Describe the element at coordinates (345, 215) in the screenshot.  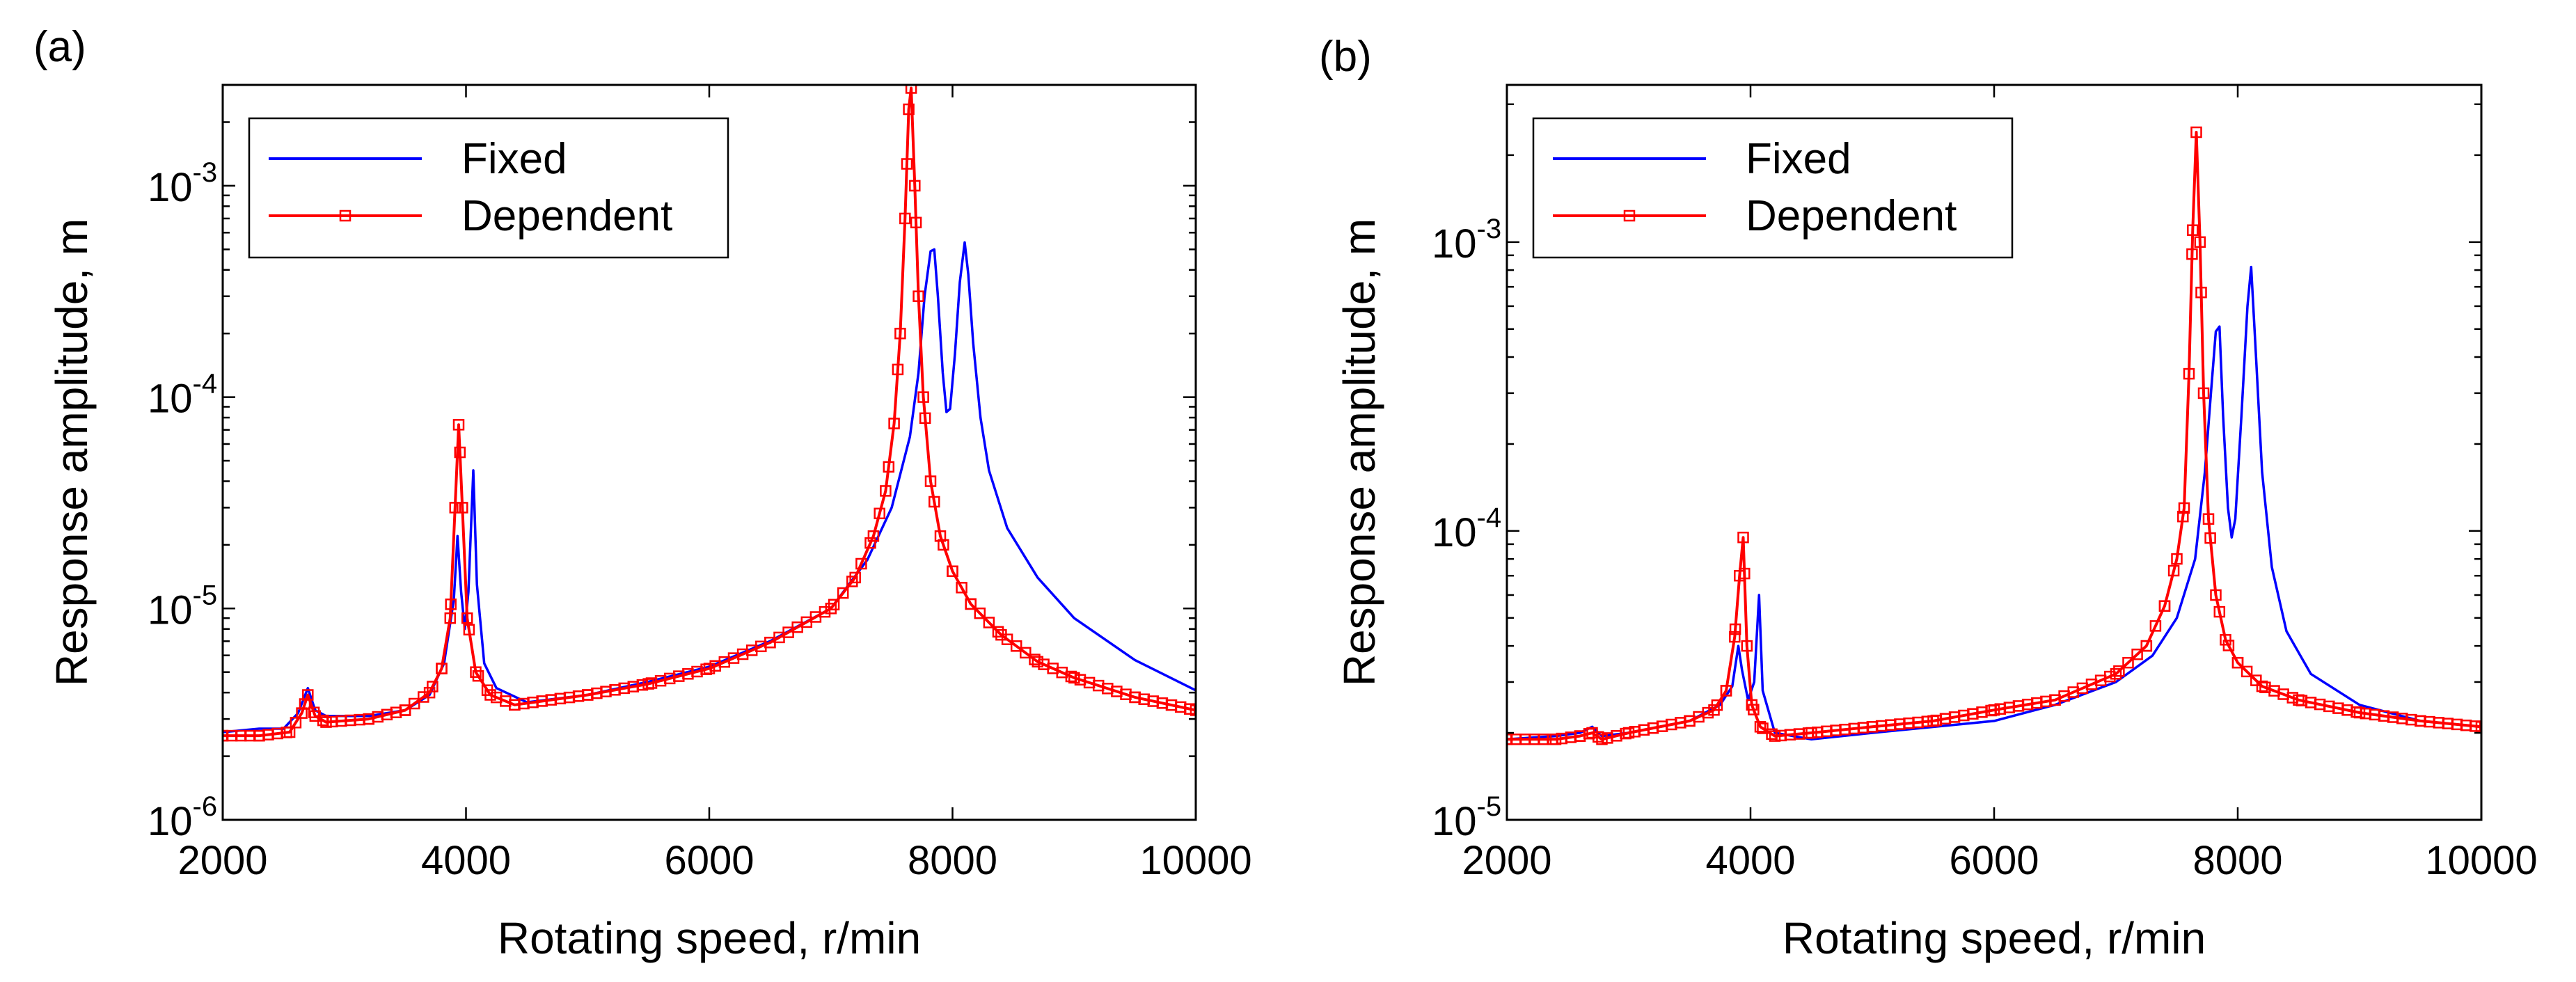
I see `legend-marker` at that location.